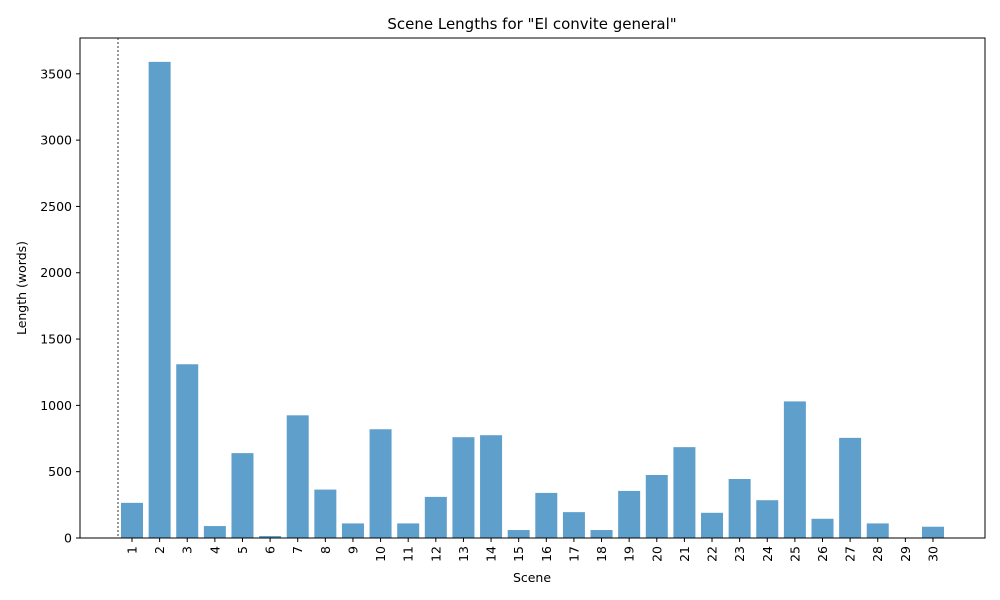  Describe the element at coordinates (242, 550) in the screenshot. I see `x-tick-label: 5` at that location.